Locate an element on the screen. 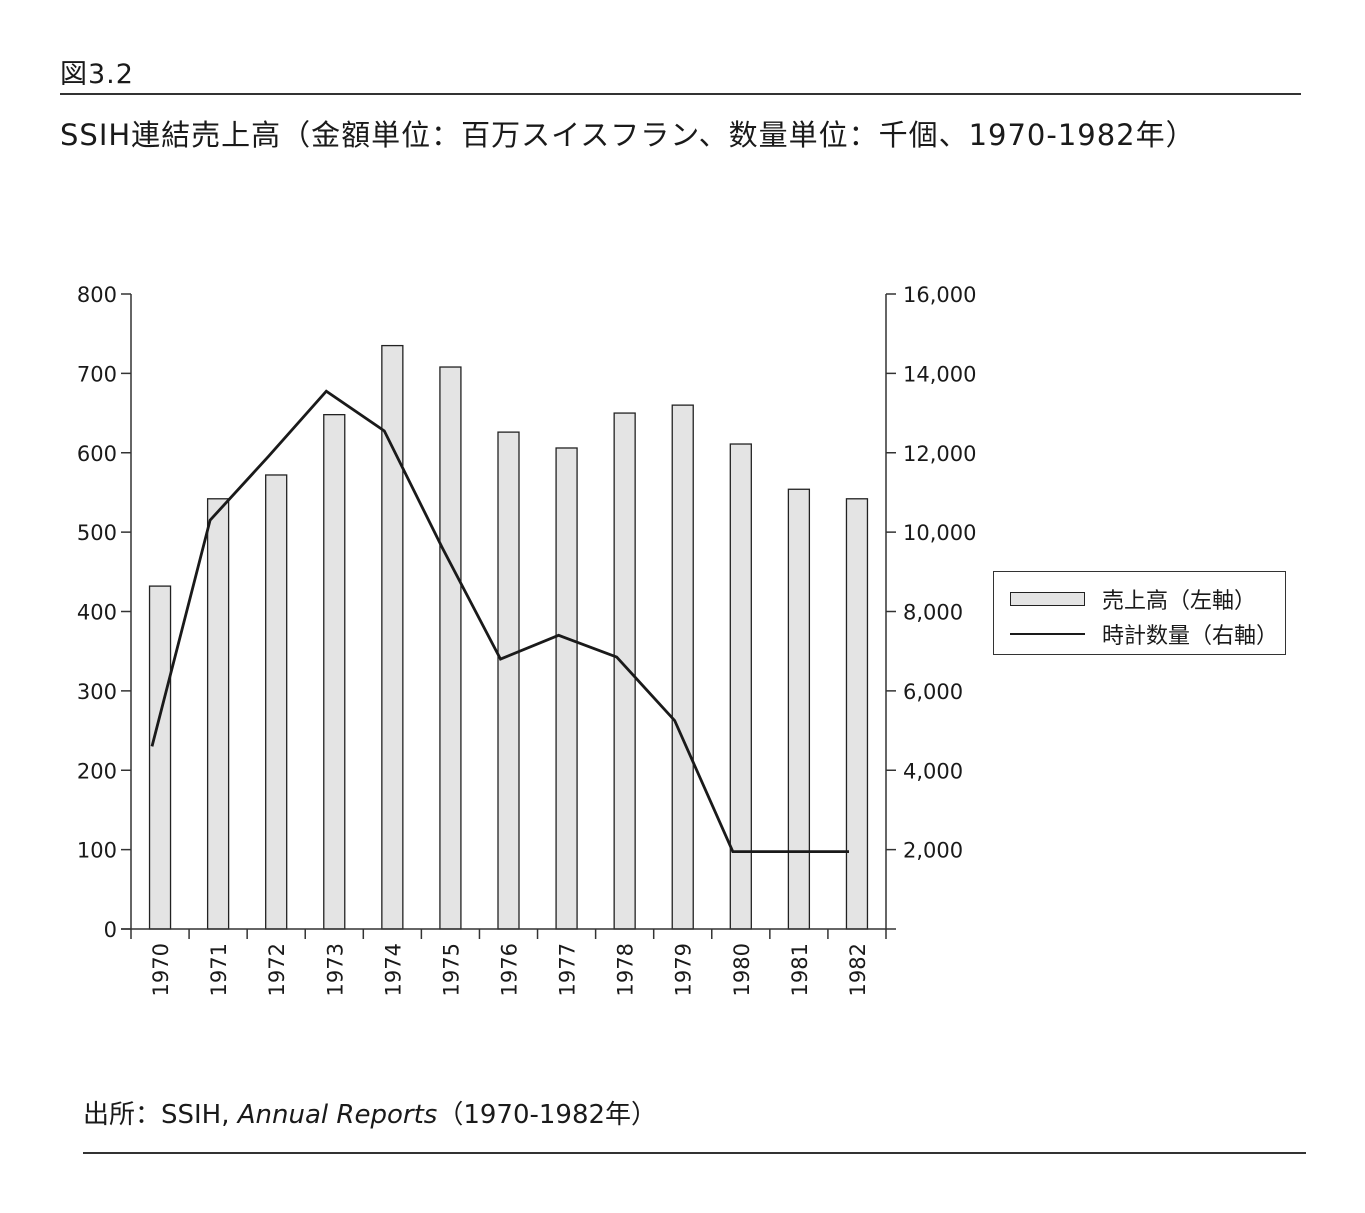 This screenshot has width=1365, height=1213. bar-1981 is located at coordinates (798, 709).